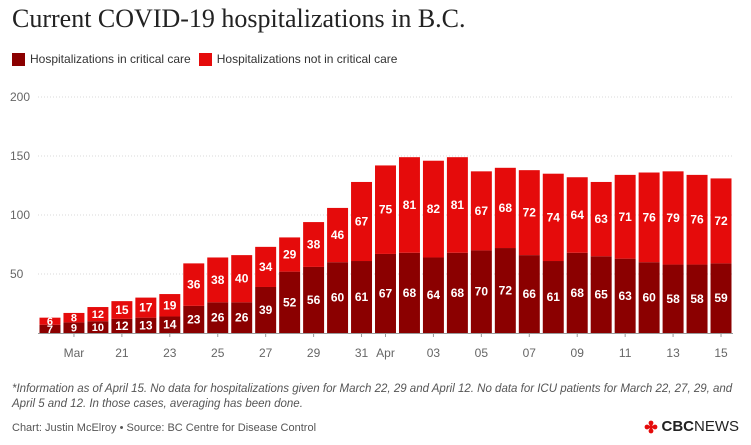 This screenshot has height=445, width=751. What do you see at coordinates (170, 325) in the screenshot?
I see `data-label-critical: 14` at bounding box center [170, 325].